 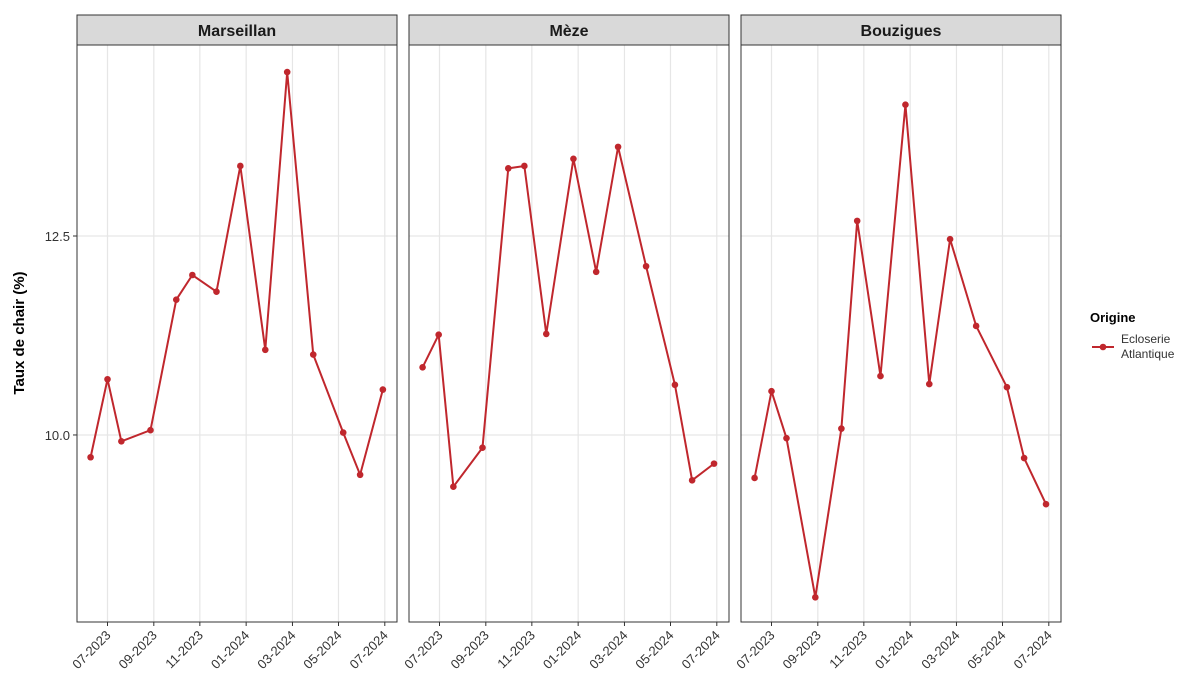 What do you see at coordinates (568, 31) in the screenshot?
I see `facet-title: Mèze` at bounding box center [568, 31].